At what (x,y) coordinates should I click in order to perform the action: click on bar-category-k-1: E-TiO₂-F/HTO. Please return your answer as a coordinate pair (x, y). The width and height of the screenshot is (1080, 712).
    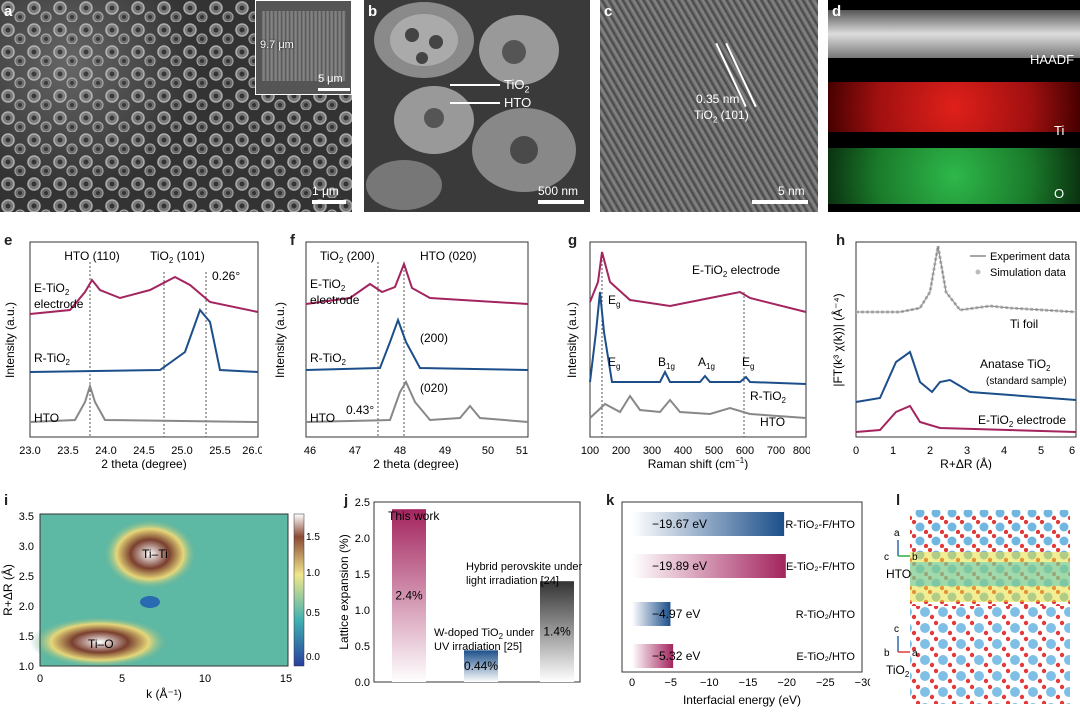
    Looking at the image, I should click on (820, 567).